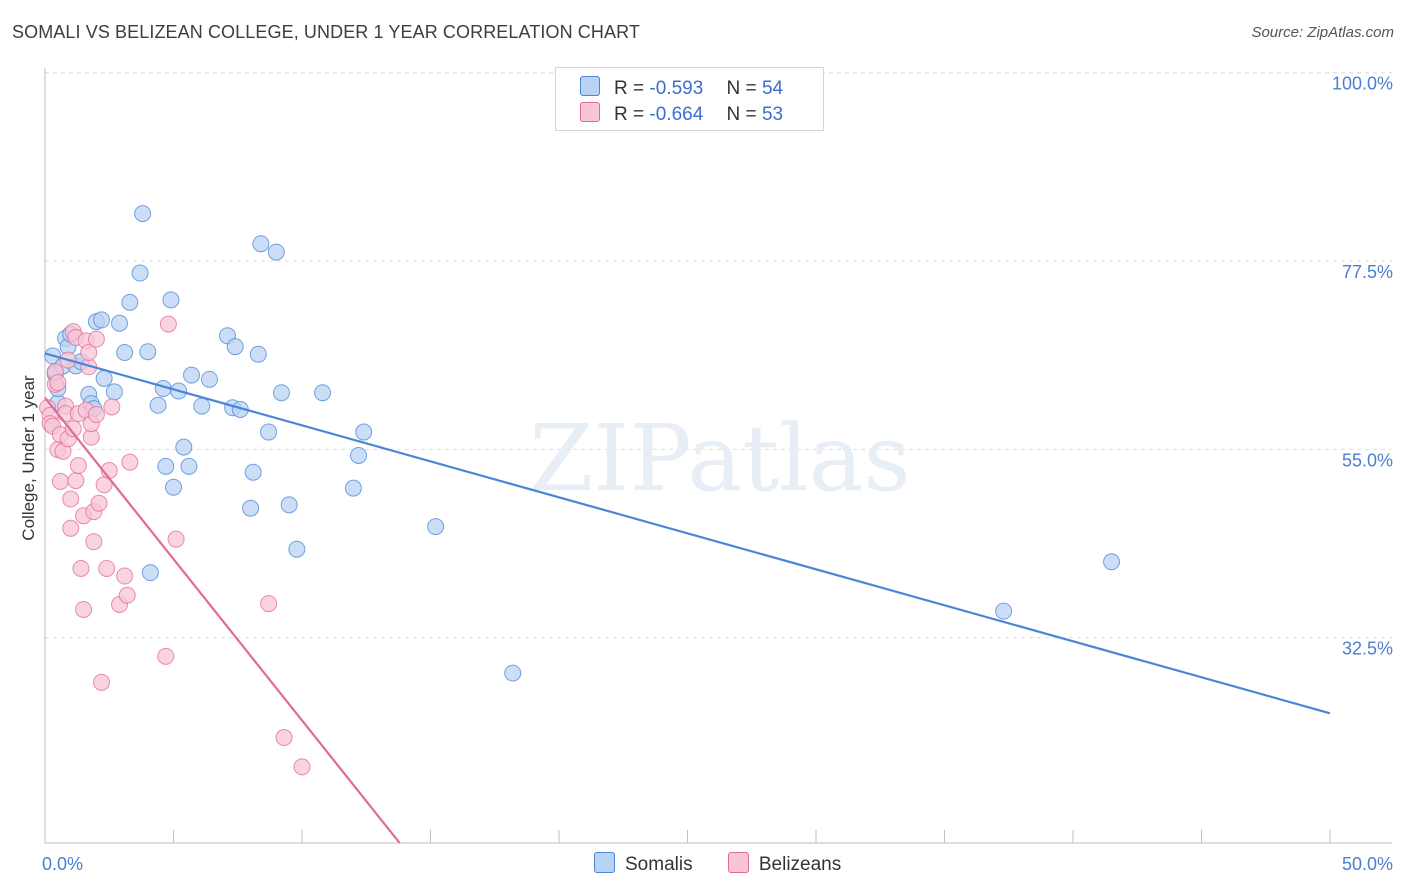  Describe the element at coordinates (1367, 864) in the screenshot. I see `x-tick-label: 50.0%` at that location.